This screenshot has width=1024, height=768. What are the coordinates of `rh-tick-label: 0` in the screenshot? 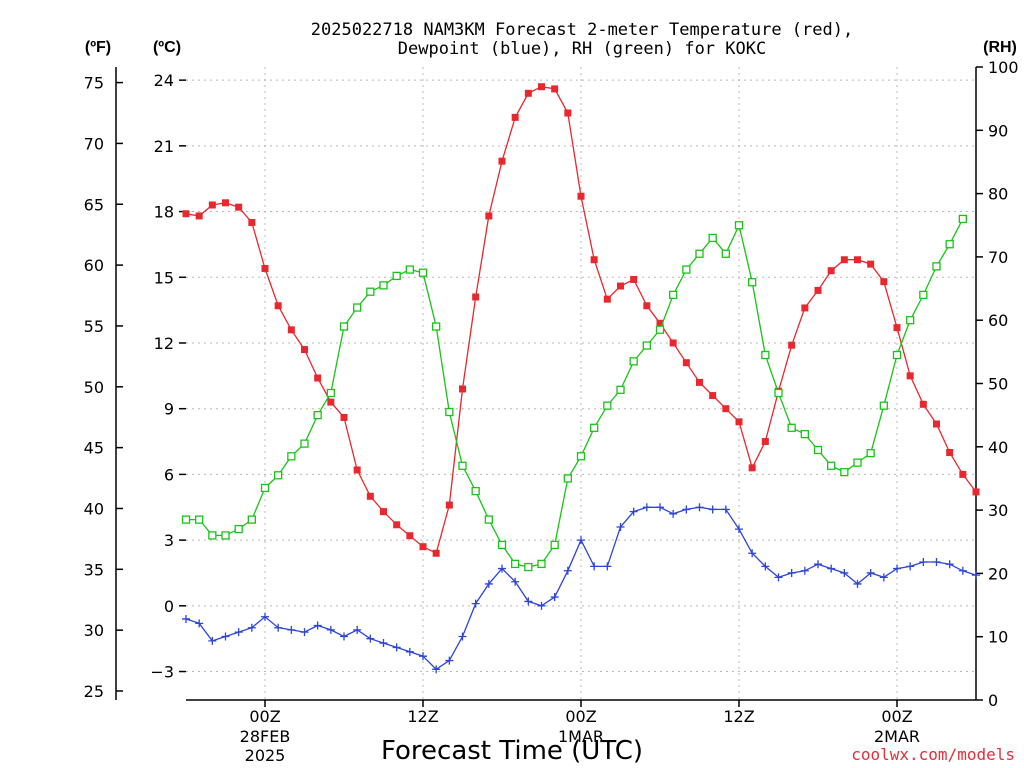 It's located at (993, 700).